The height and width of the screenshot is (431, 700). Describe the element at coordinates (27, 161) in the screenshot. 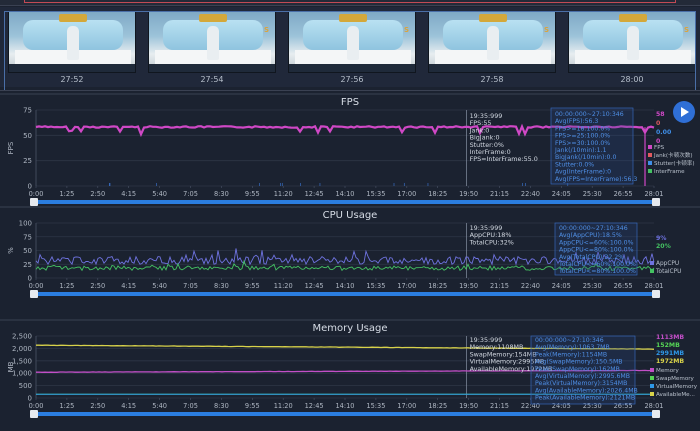

I see `fps-ytick: 25` at that location.